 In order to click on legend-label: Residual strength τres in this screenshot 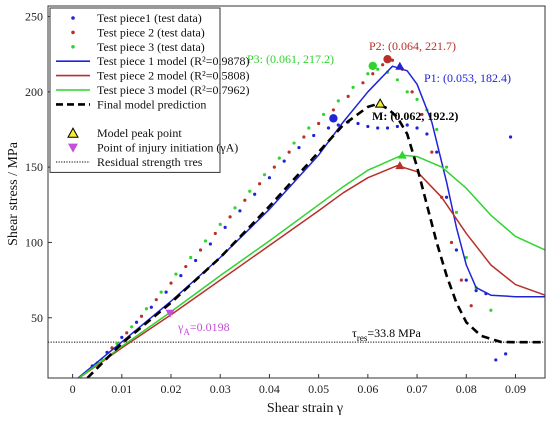, I will do `click(150, 162)`.